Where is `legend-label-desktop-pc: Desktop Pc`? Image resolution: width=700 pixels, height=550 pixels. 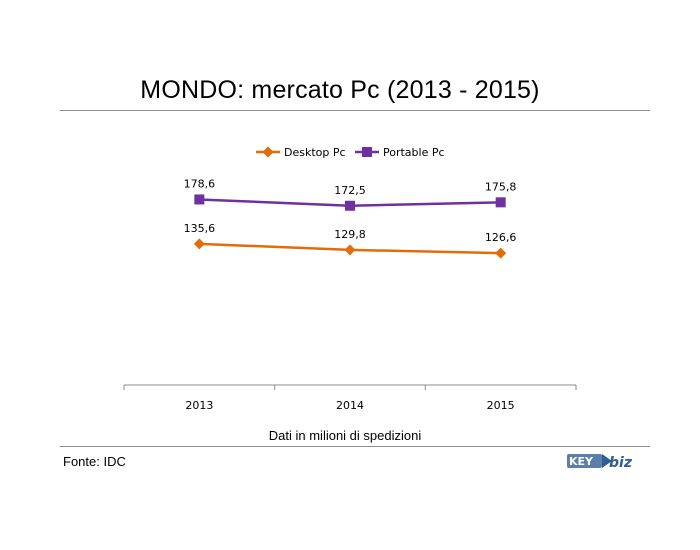
legend-label-desktop-pc: Desktop Pc is located at coordinates (315, 152).